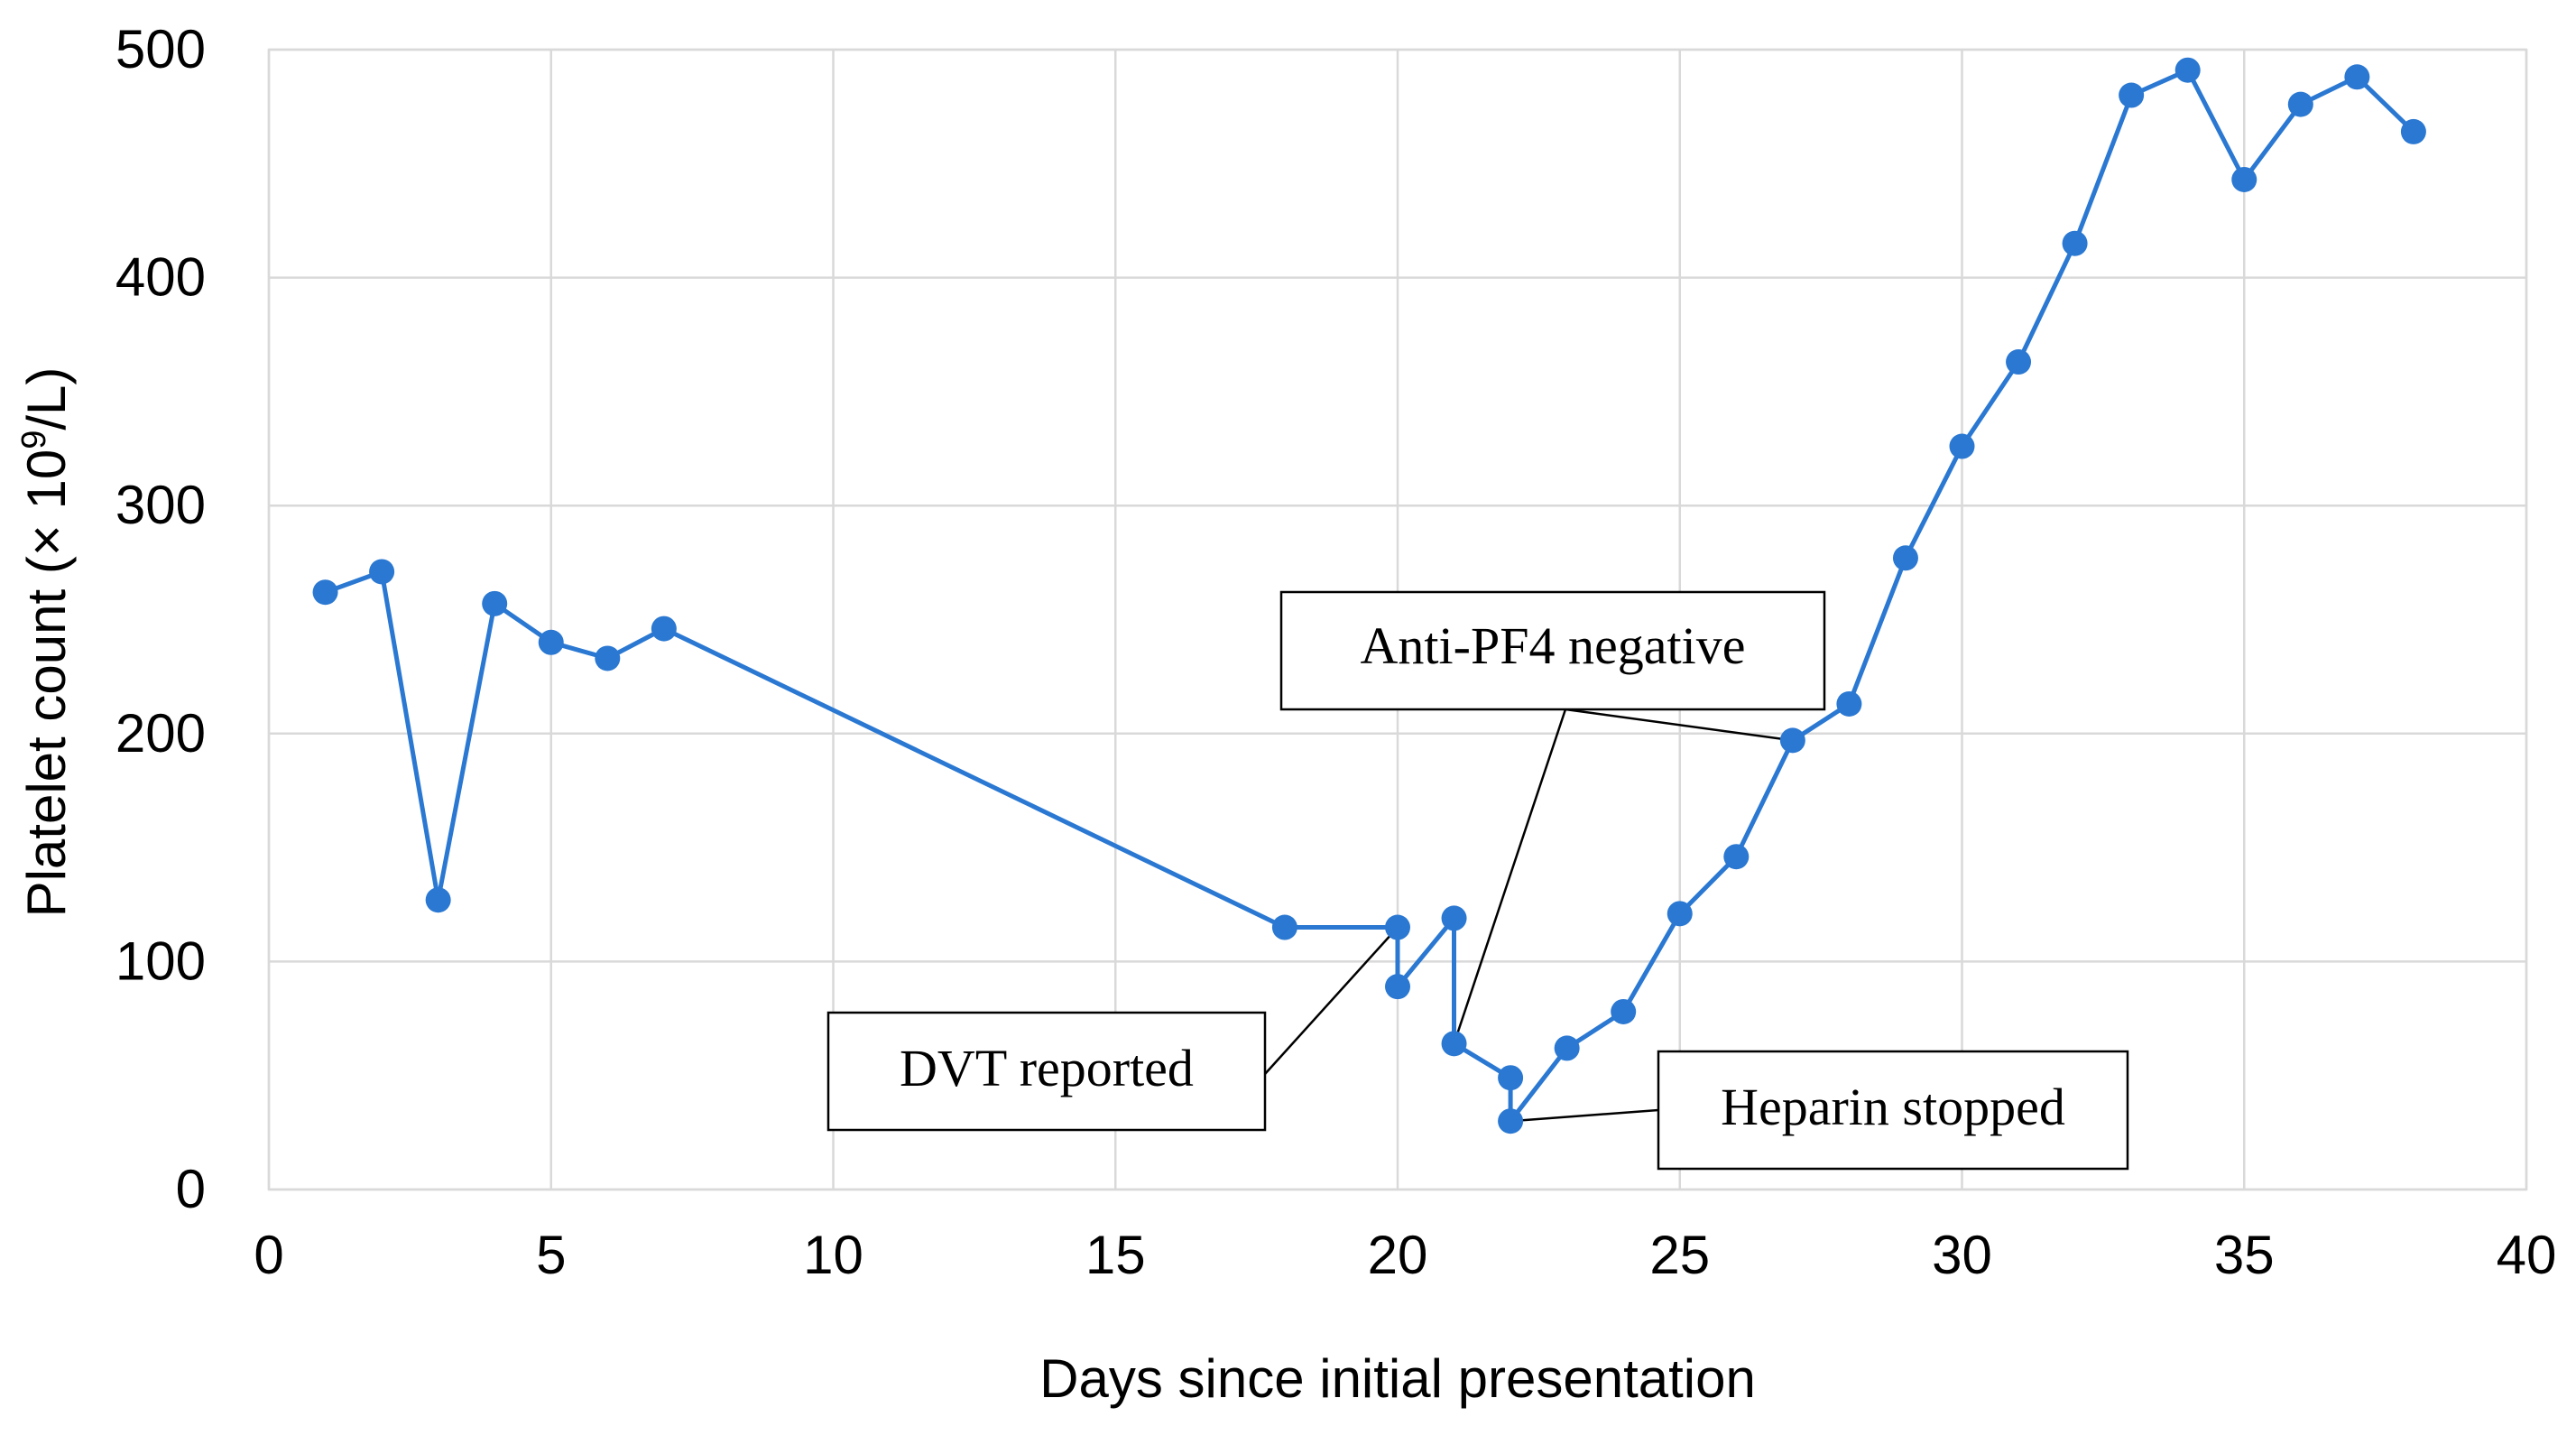 Image resolution: width=2576 pixels, height=1435 pixels. I want to click on x-tick-label: 10, so click(833, 1255).